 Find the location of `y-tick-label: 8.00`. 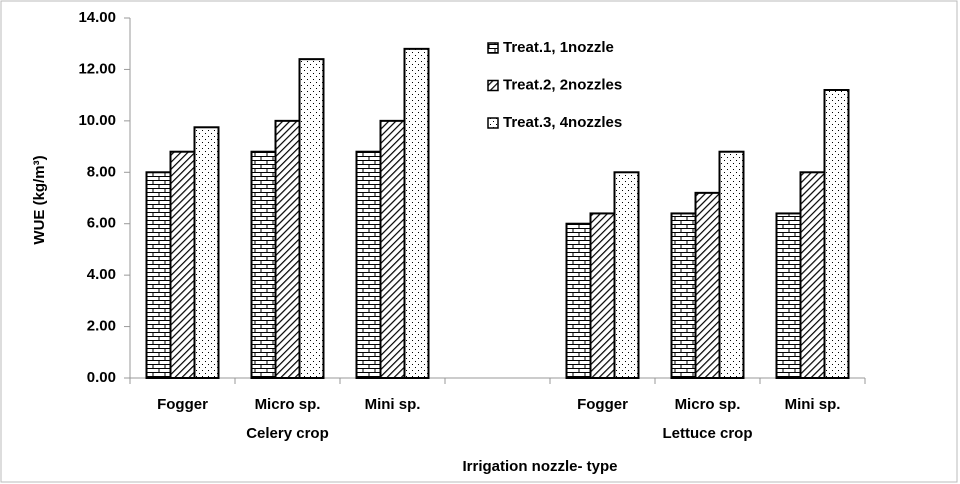

y-tick-label: 8.00 is located at coordinates (101, 171).